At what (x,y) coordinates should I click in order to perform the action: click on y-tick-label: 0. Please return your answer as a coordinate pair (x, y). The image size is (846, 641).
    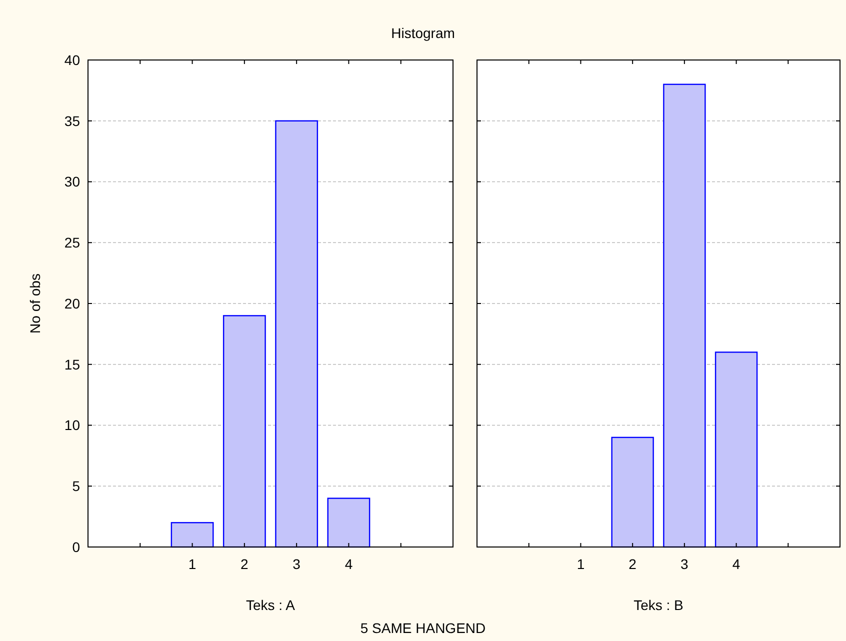
    Looking at the image, I should click on (76, 546).